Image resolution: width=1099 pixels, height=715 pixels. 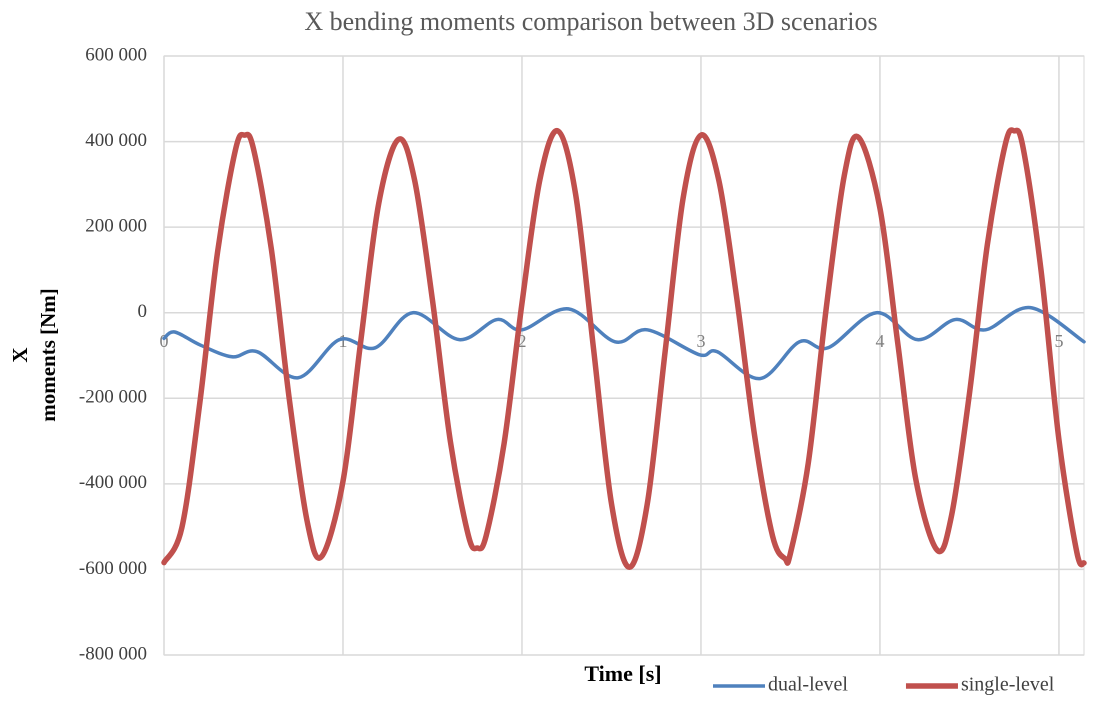 What do you see at coordinates (879, 341) in the screenshot?
I see `x-tick-label: 4` at bounding box center [879, 341].